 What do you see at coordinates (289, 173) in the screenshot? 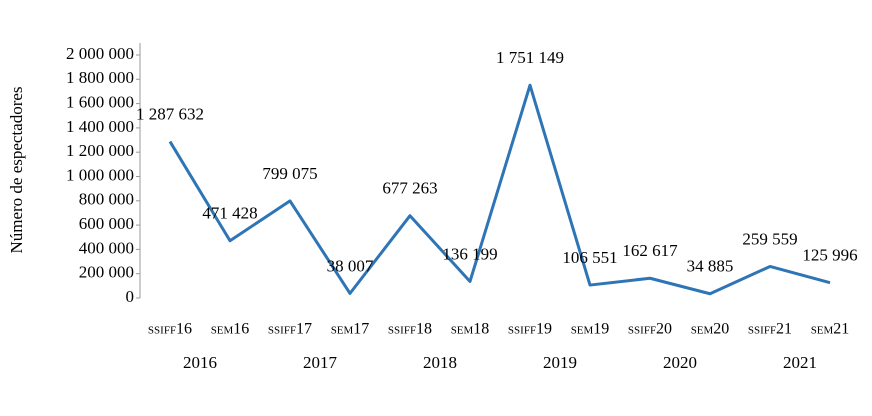
I see `data-label: 799 075` at bounding box center [289, 173].